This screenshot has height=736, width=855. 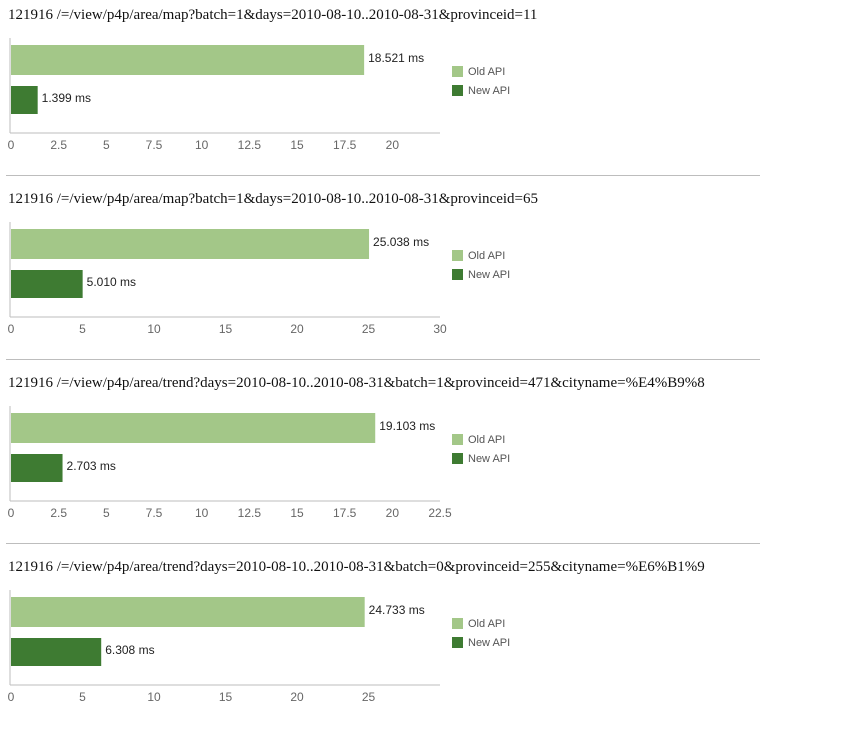 I want to click on bar-value-label: 6.308 ms, so click(x=129, y=650).